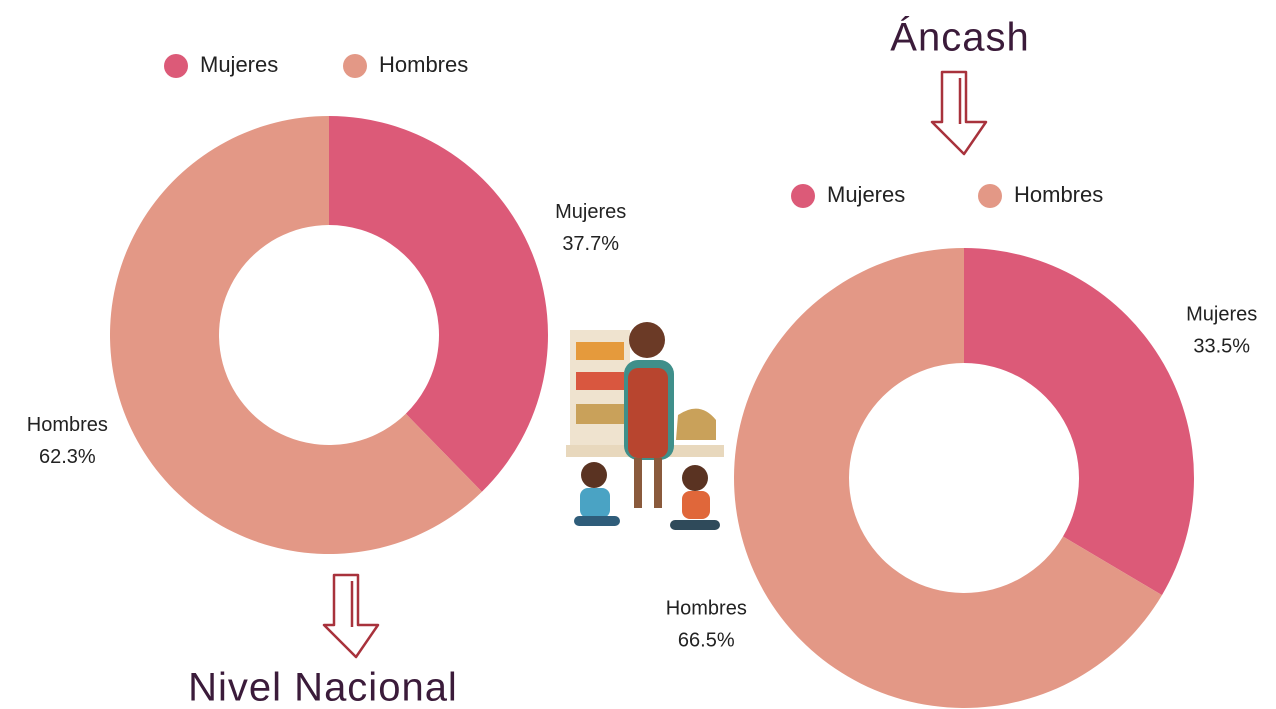  What do you see at coordinates (1221, 346) in the screenshot?
I see `slice-value-label: 33.5%` at bounding box center [1221, 346].